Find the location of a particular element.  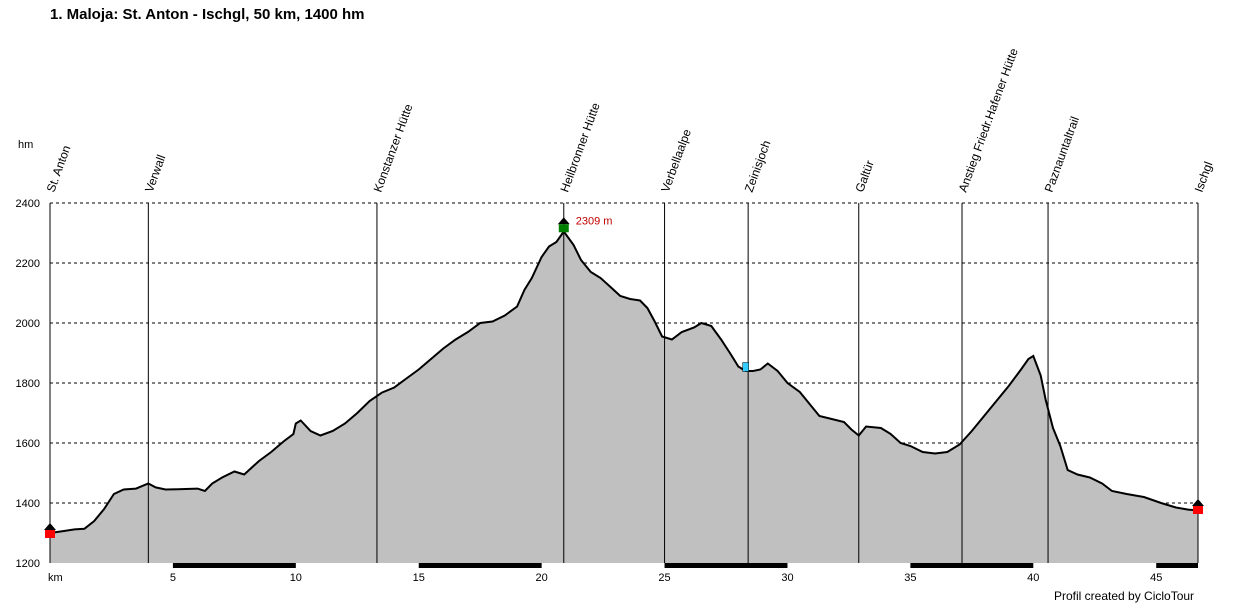

waypoint-label-8: Paznauntaltrail is located at coordinates (1062, 154).